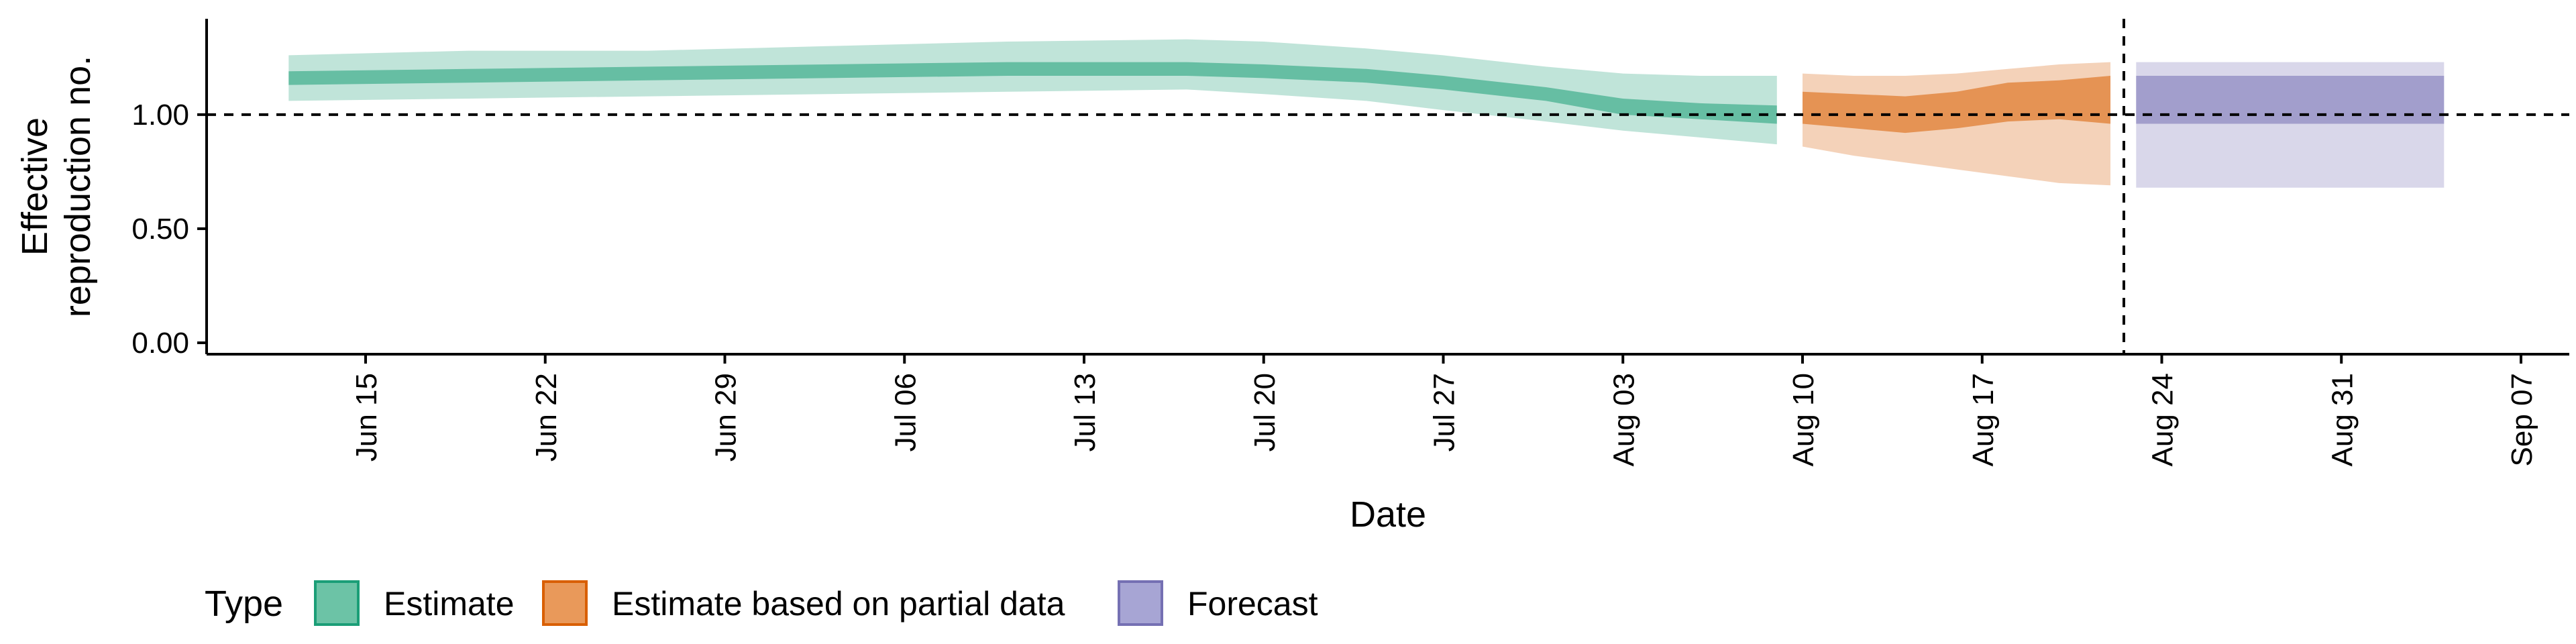 The height and width of the screenshot is (644, 2576). Describe the element at coordinates (160, 229) in the screenshot. I see `y-tick-label: 0.50` at that location.